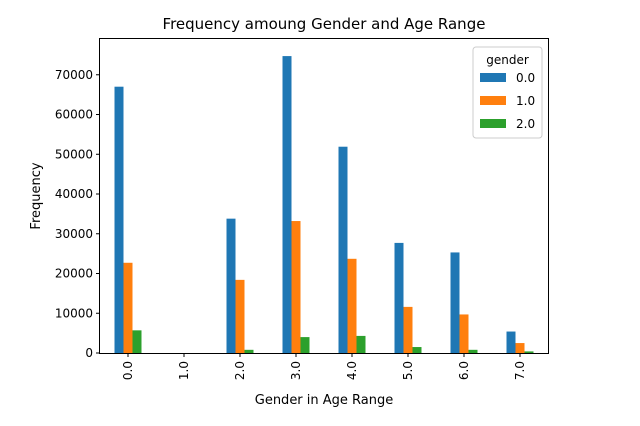 This screenshot has height=426, width=640. What do you see at coordinates (408, 370) in the screenshot?
I see `x-tick-label: 5.0` at bounding box center [408, 370].